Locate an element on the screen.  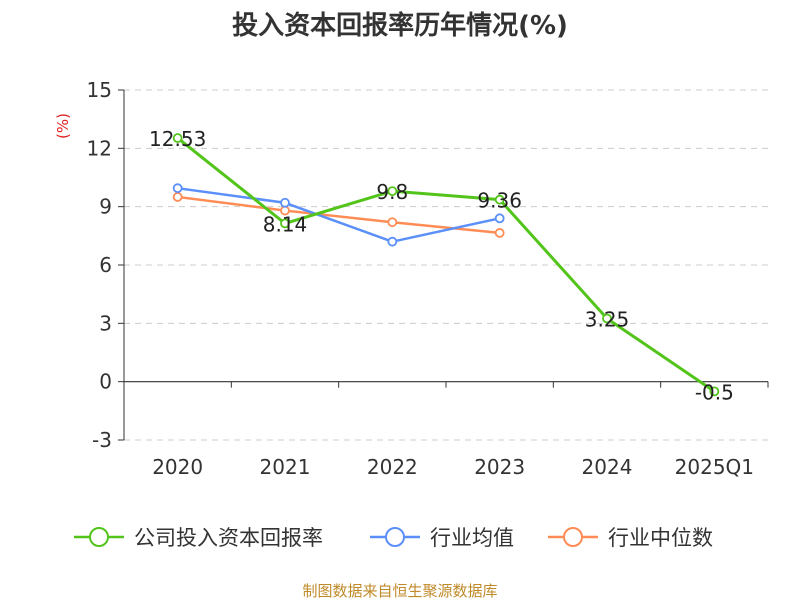
data-label: 8.14 is located at coordinates (285, 224).